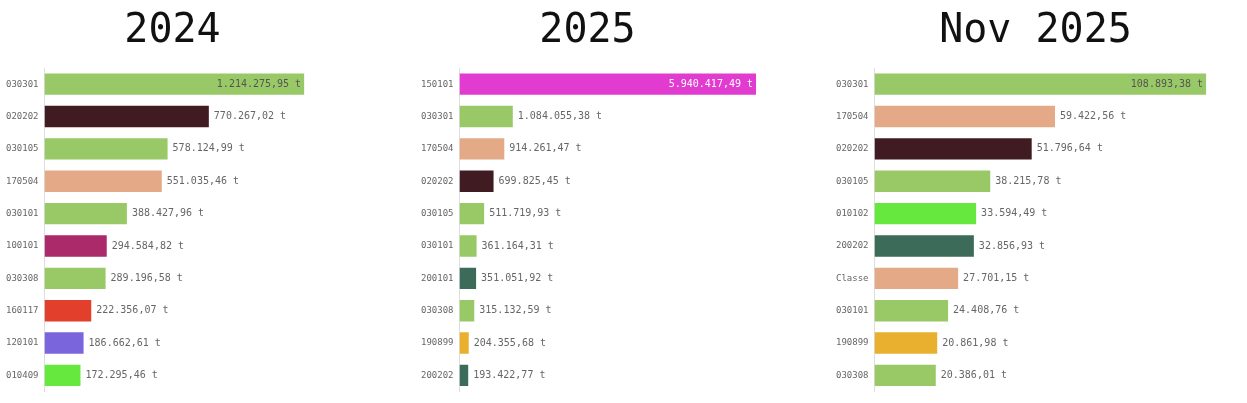  Describe the element at coordinates (22, 310) in the screenshot. I see `y-tick-label: 160117` at that location.